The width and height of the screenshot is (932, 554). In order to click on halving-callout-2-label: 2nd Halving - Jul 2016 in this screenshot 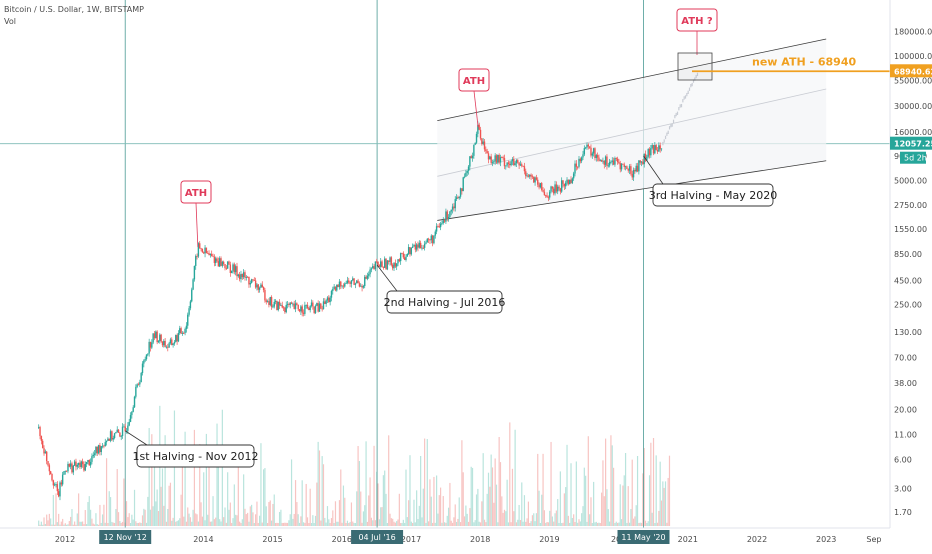, I will do `click(445, 302)`.